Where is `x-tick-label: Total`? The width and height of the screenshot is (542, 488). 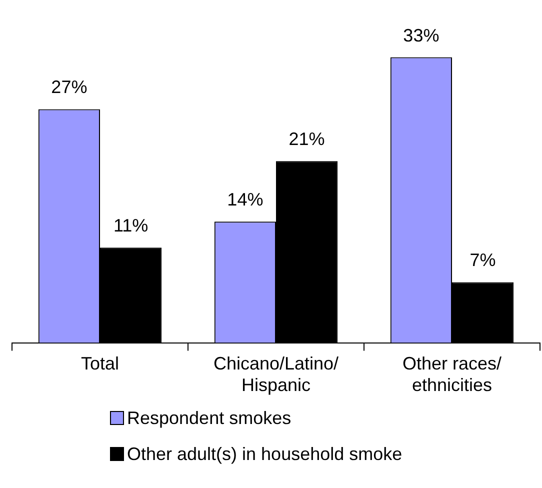 x-tick-label: Total is located at coordinates (100, 364).